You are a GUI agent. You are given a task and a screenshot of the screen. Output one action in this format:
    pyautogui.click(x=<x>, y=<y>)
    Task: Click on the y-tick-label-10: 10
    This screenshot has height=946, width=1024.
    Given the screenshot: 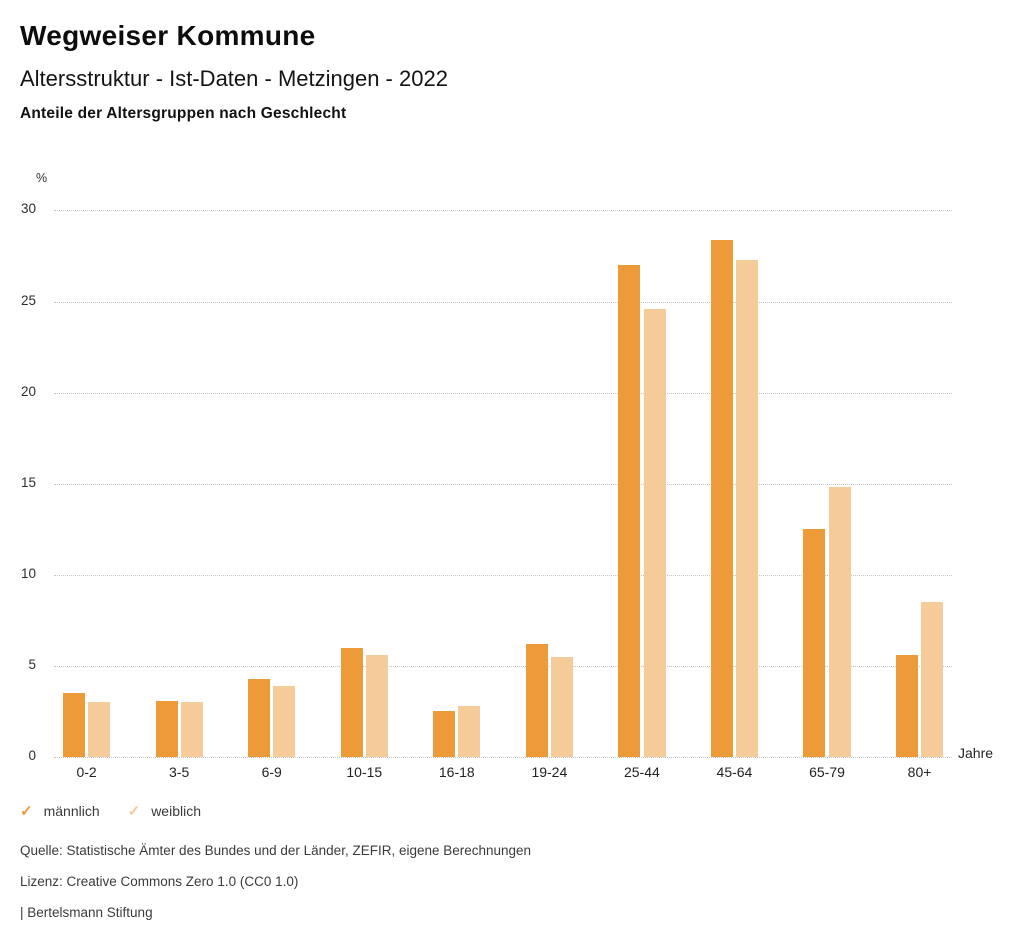 What is the action you would take?
    pyautogui.click(x=28, y=573)
    